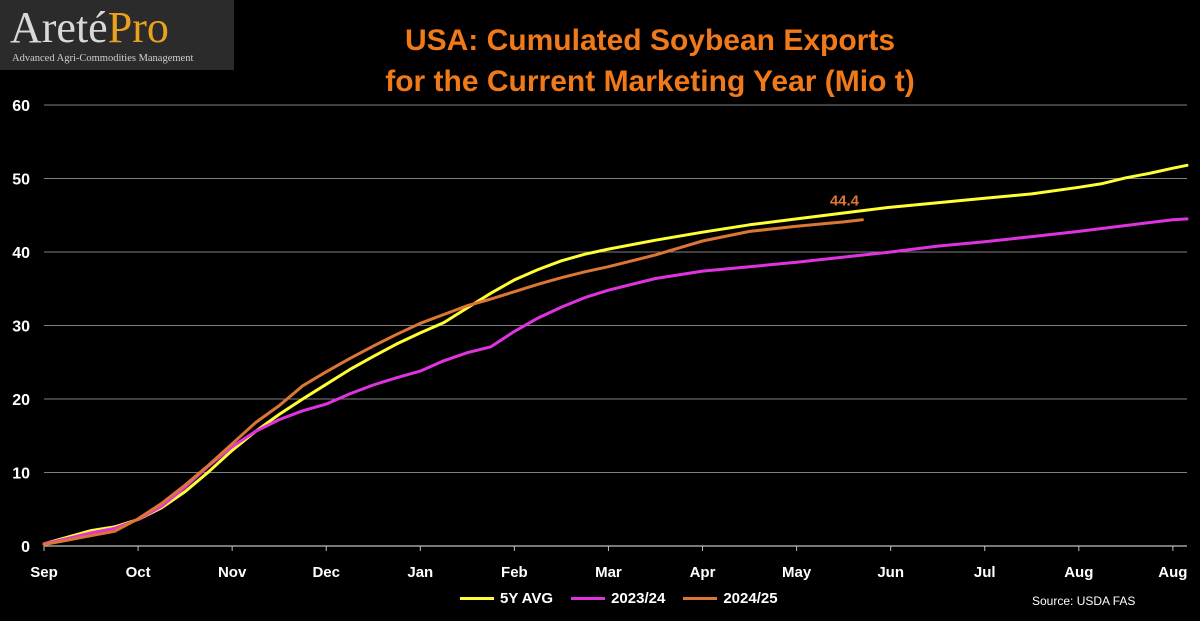 Image resolution: width=1200 pixels, height=621 pixels. What do you see at coordinates (21, 106) in the screenshot?
I see `y-tick-label-60: 60` at bounding box center [21, 106].